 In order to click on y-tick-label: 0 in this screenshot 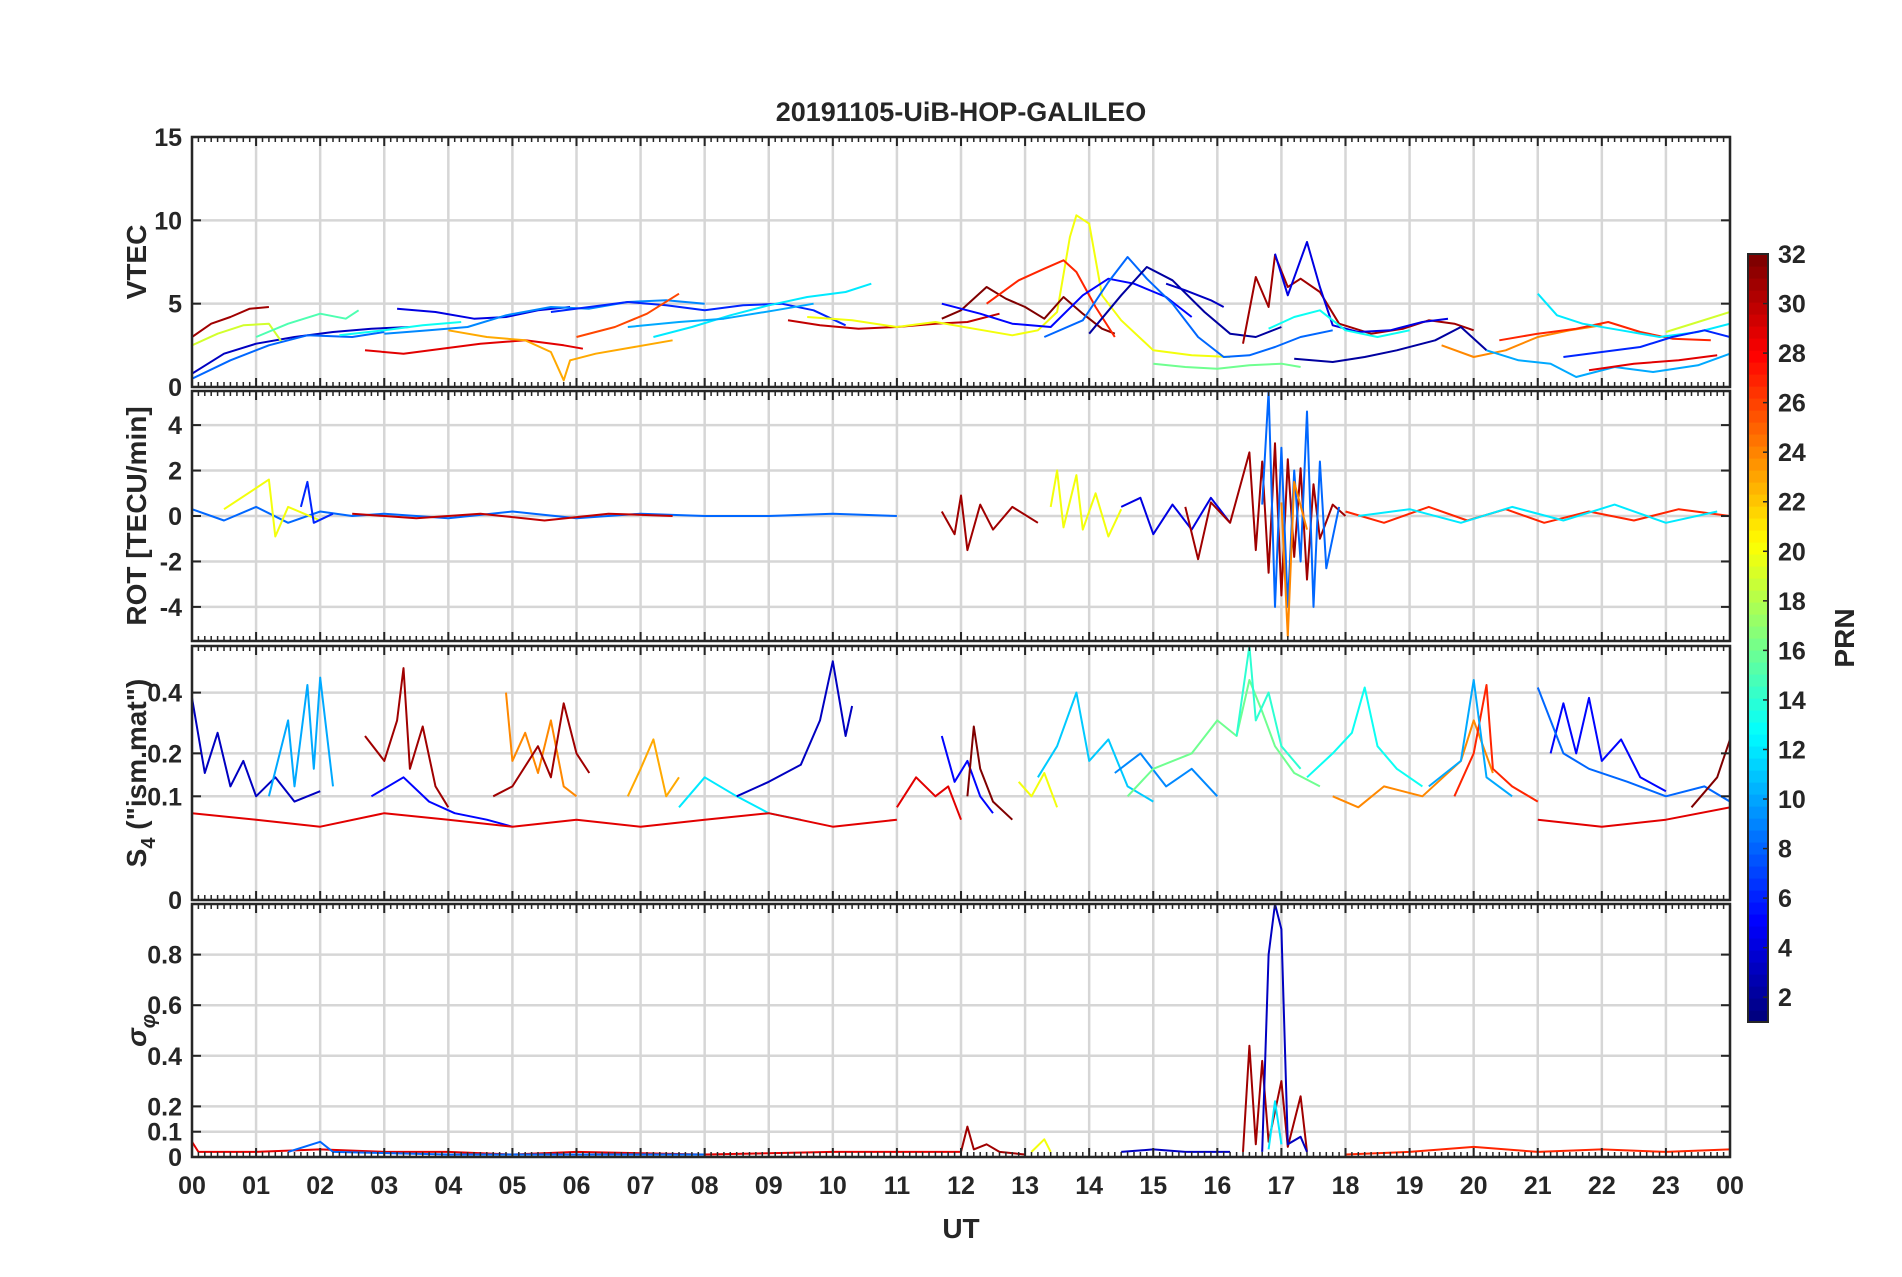, I will do `click(175, 901)`.